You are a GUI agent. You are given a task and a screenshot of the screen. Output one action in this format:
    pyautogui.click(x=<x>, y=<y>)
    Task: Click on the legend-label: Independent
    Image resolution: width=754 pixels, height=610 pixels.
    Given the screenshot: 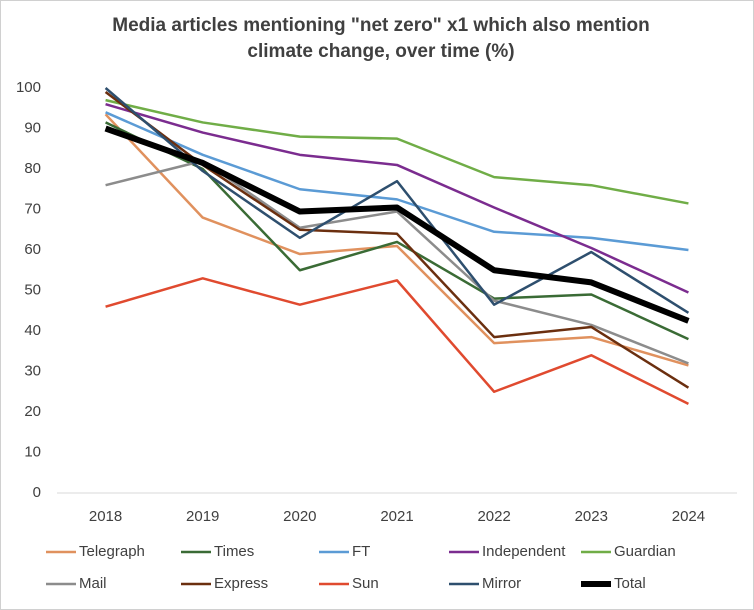 What is the action you would take?
    pyautogui.click(x=524, y=551)
    